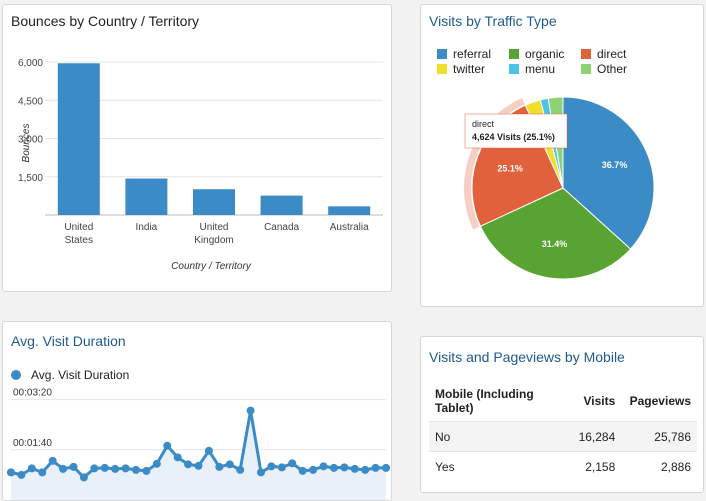 The height and width of the screenshot is (501, 706). I want to click on bounces-grid, so click(214, 119).